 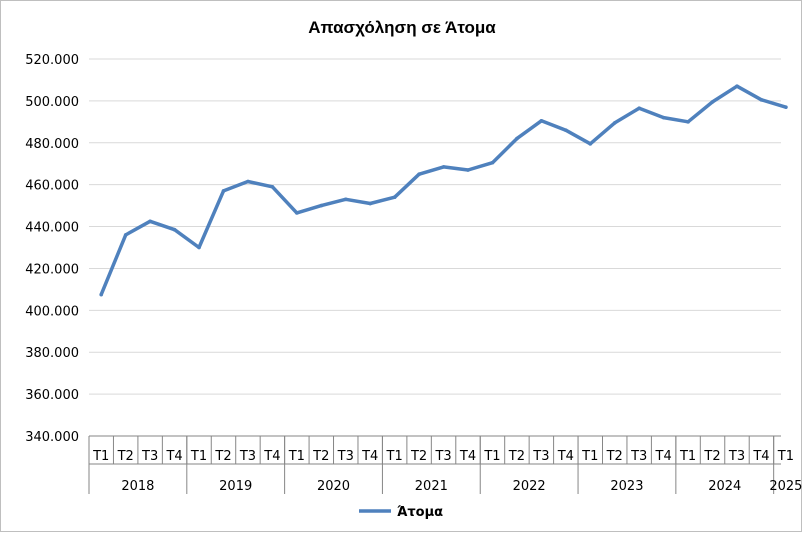 I want to click on y-tick-label: 440.000, so click(x=52, y=228).